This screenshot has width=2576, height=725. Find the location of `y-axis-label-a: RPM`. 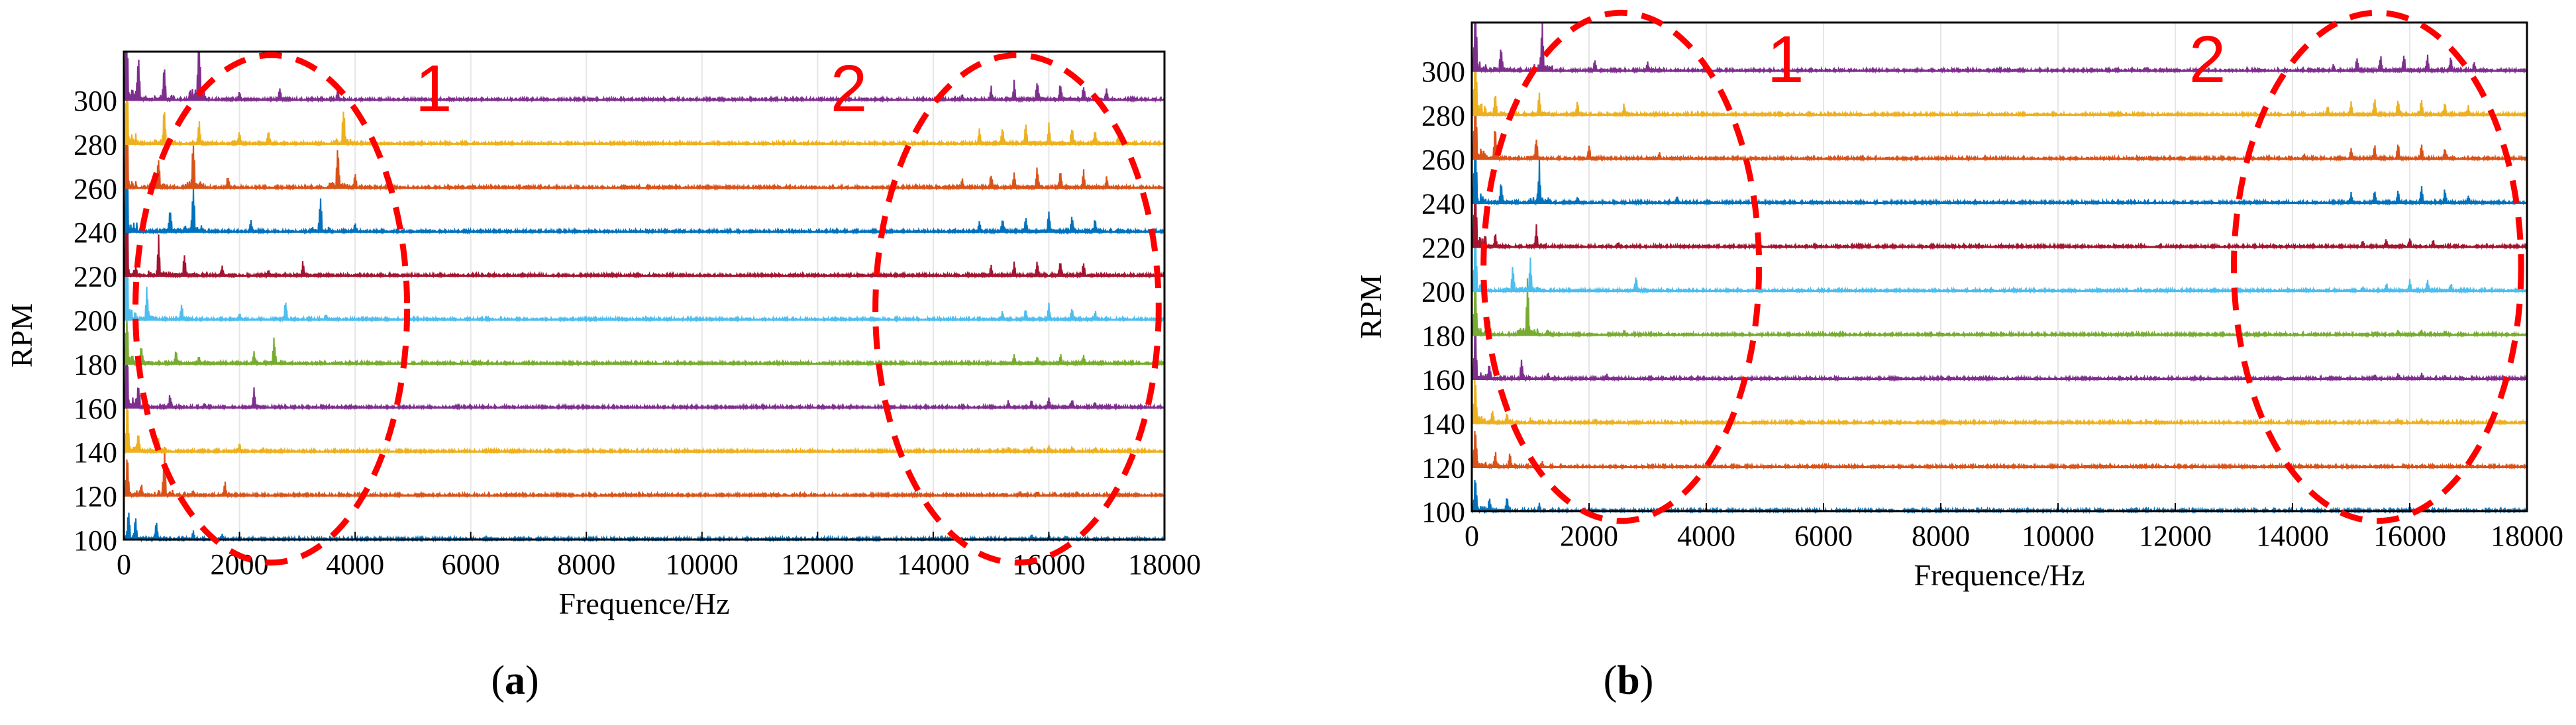

y-axis-label-a: RPM is located at coordinates (21, 335).